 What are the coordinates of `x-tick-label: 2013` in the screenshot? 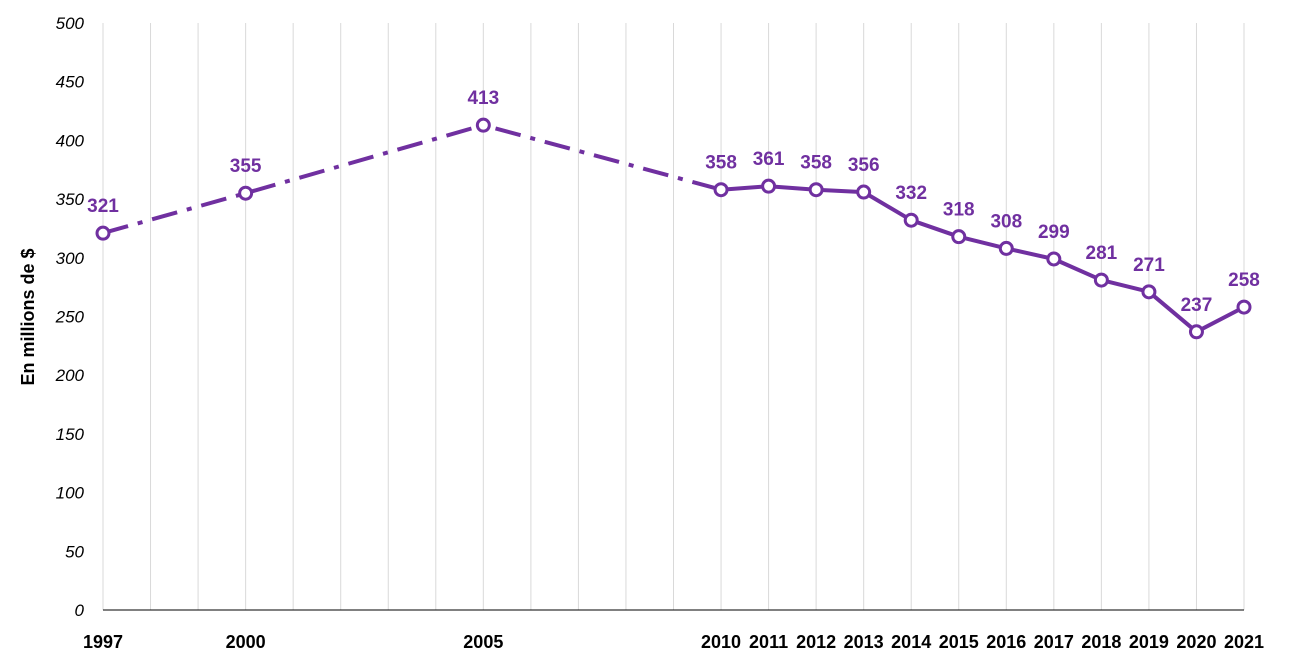 It's located at (864, 642).